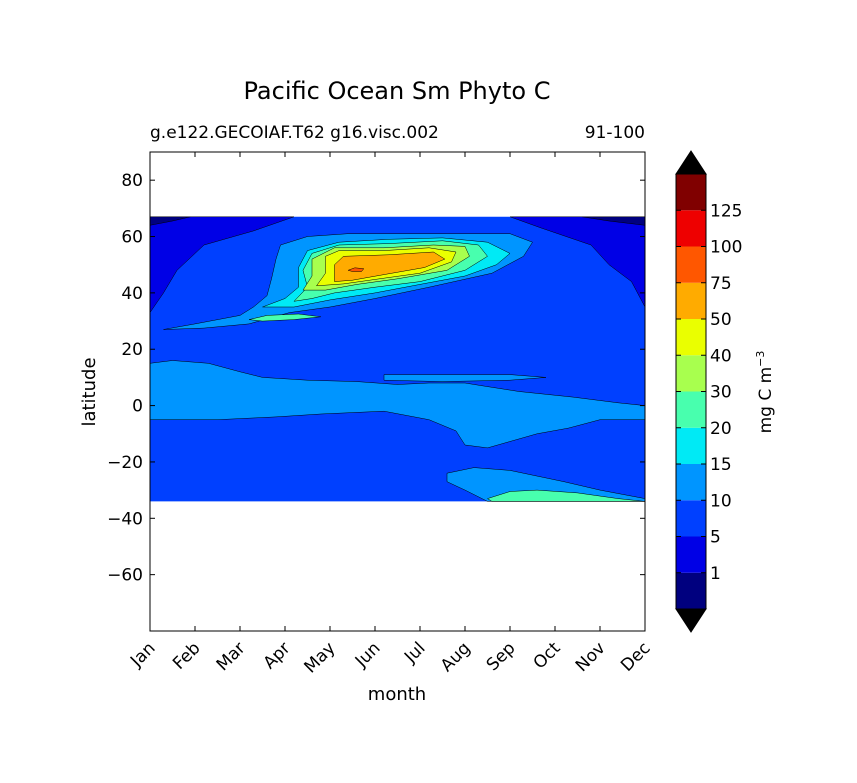 The height and width of the screenshot is (783, 857). I want to click on x-tick-label: Jan, so click(142, 654).